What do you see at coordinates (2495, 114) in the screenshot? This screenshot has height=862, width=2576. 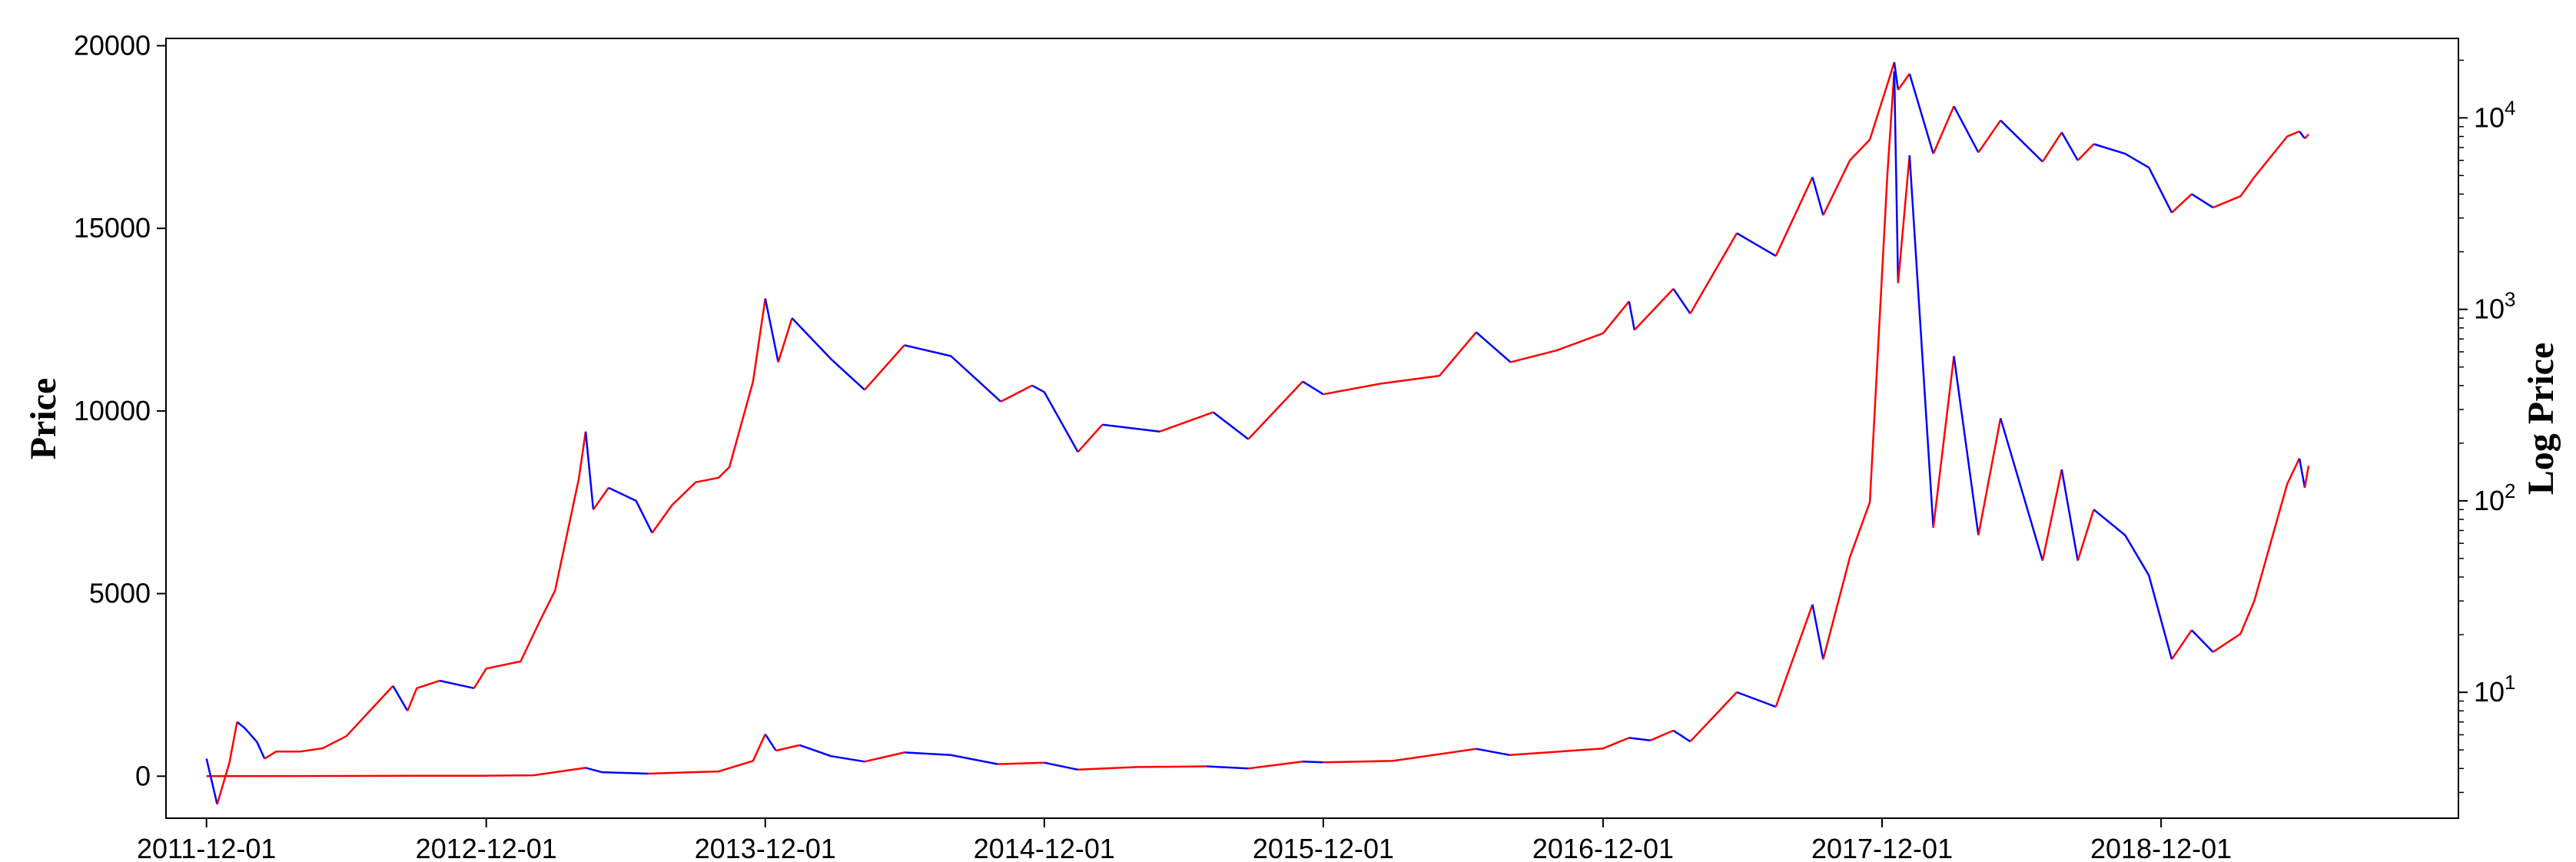 I see `right-tick-label: 10⁴` at bounding box center [2495, 114].